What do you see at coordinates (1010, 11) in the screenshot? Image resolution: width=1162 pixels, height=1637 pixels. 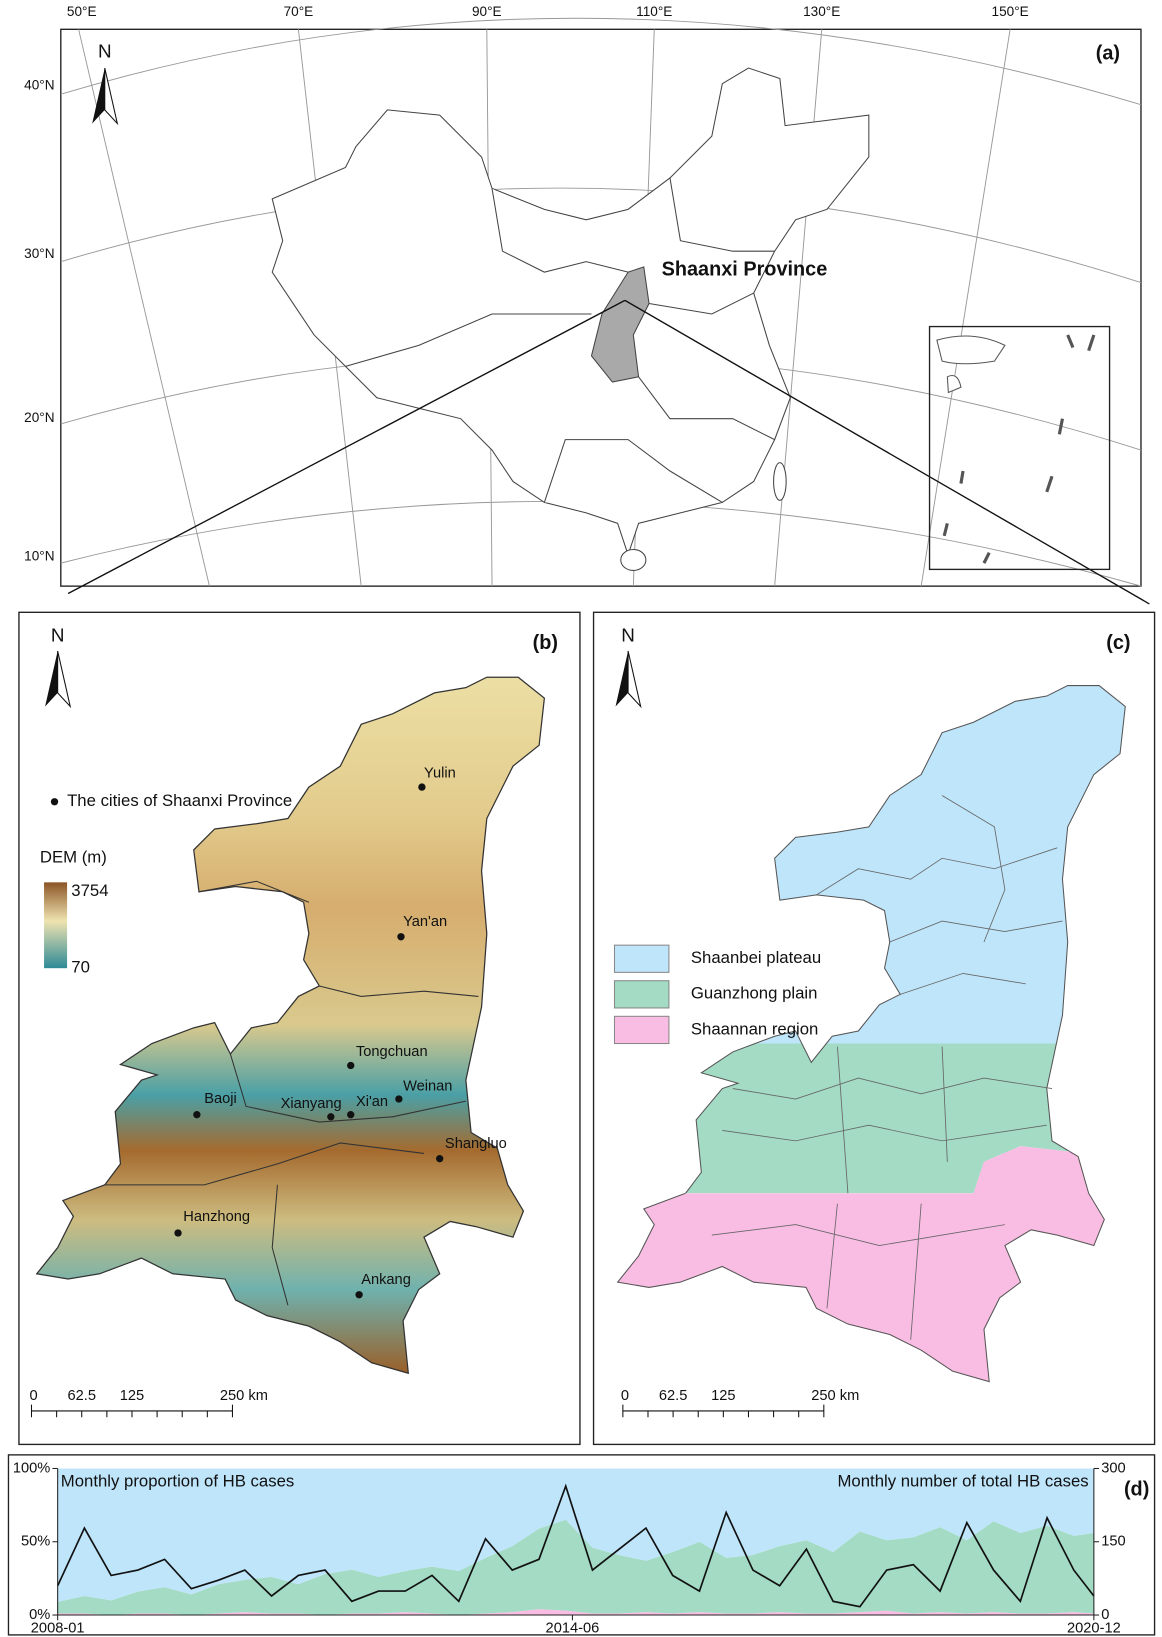 I see `lon-label: 150°E` at bounding box center [1010, 11].